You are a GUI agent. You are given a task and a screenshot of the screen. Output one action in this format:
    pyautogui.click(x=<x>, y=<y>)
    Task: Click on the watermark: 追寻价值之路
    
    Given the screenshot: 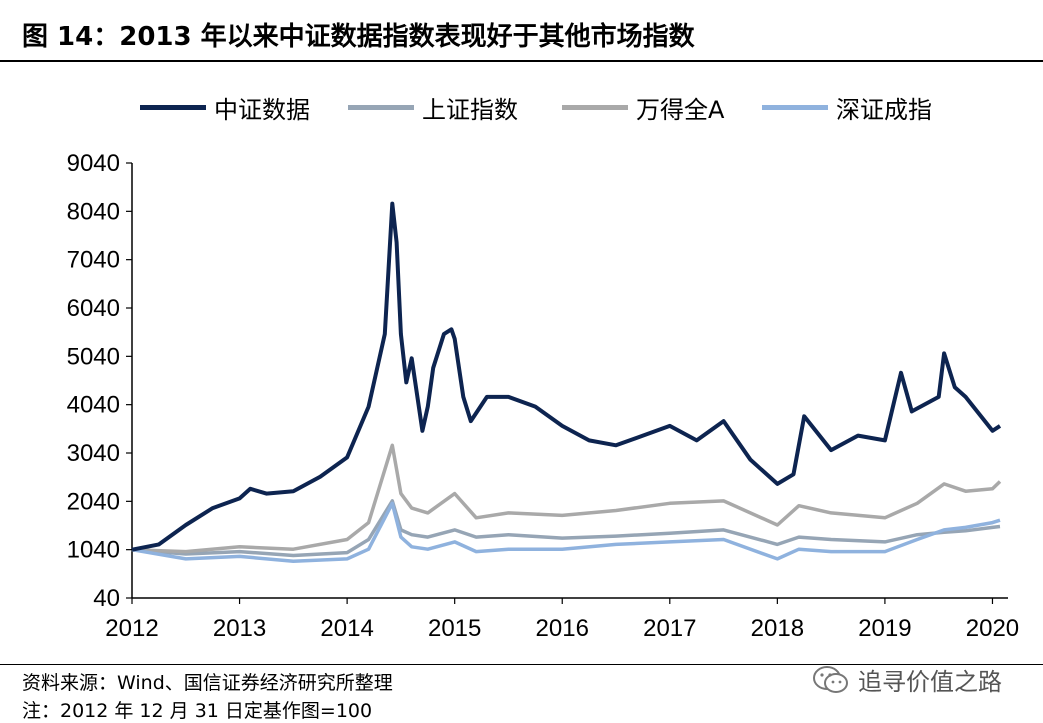 What is the action you would take?
    pyautogui.click(x=907, y=679)
    